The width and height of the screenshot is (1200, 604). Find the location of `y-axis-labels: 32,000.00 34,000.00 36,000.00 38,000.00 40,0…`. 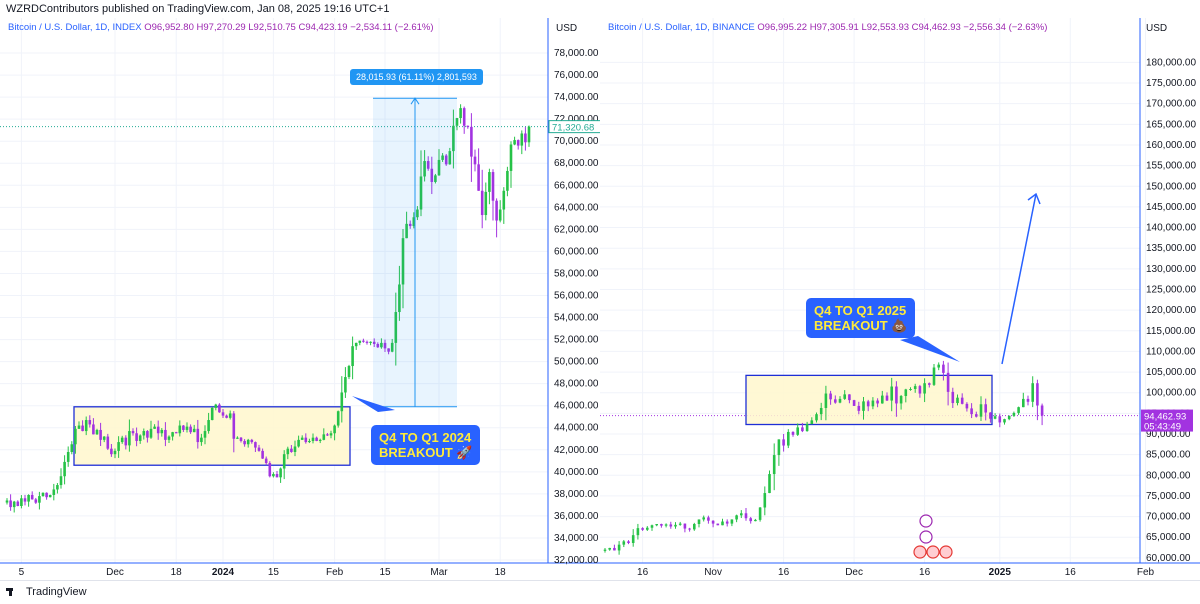

y-axis-labels: 32,000.00 34,000.00 36,000.00 38,000.00 40,0… is located at coordinates (576, 307).